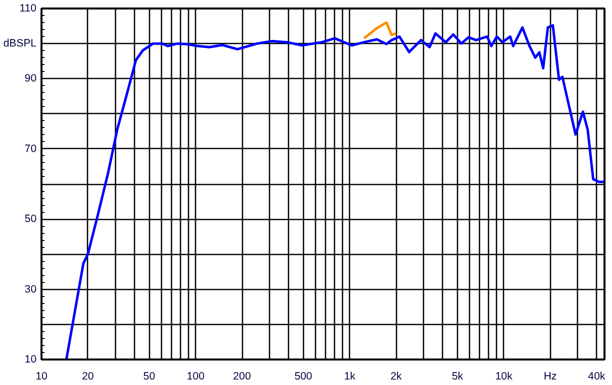  What do you see at coordinates (28, 8) in the screenshot?
I see `y-tick-label: 110` at bounding box center [28, 8].